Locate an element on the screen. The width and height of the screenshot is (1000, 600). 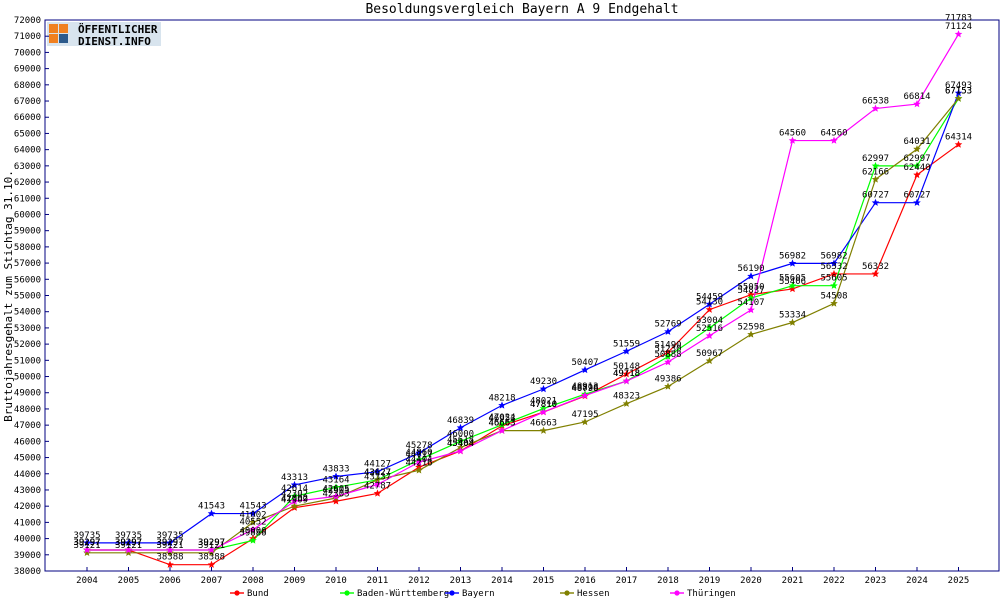
data-label: 54837 is located at coordinates (750, 291).